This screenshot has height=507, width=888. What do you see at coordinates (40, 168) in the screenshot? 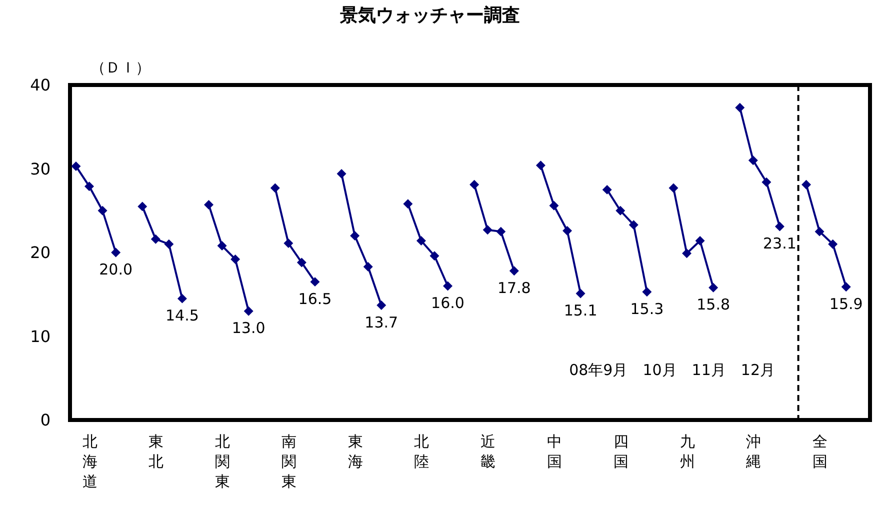
I see `y-tick-label: 30` at bounding box center [40, 168].